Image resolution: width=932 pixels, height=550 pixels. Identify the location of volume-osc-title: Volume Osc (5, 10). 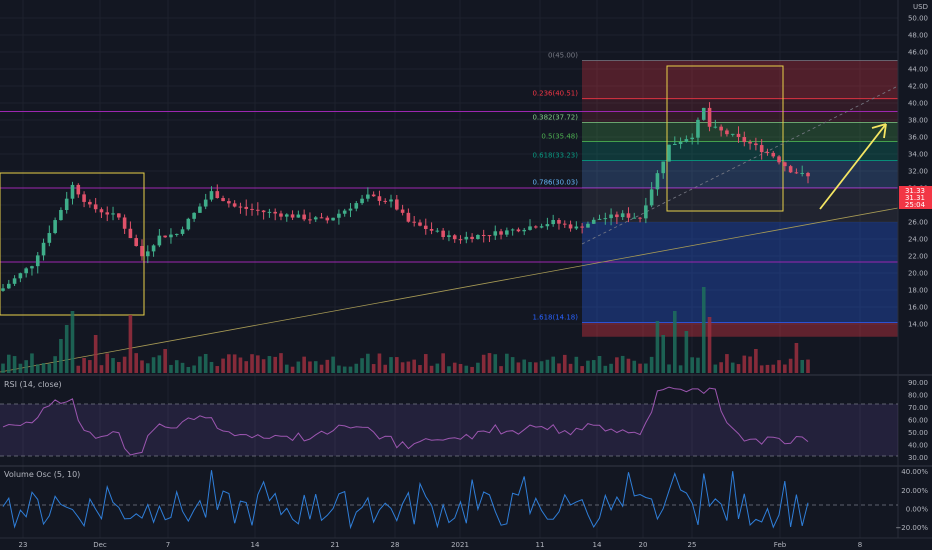
(42, 474).